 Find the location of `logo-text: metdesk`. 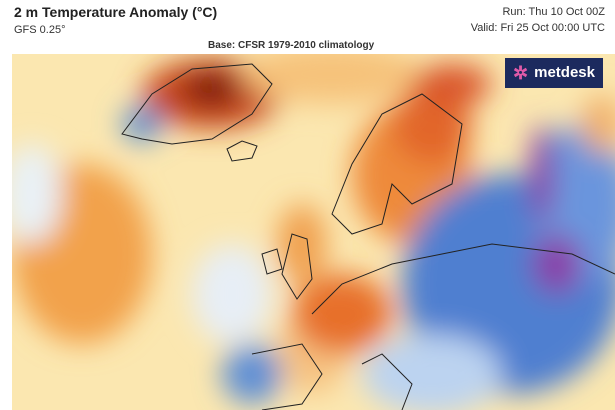

logo-text: metdesk is located at coordinates (564, 72).